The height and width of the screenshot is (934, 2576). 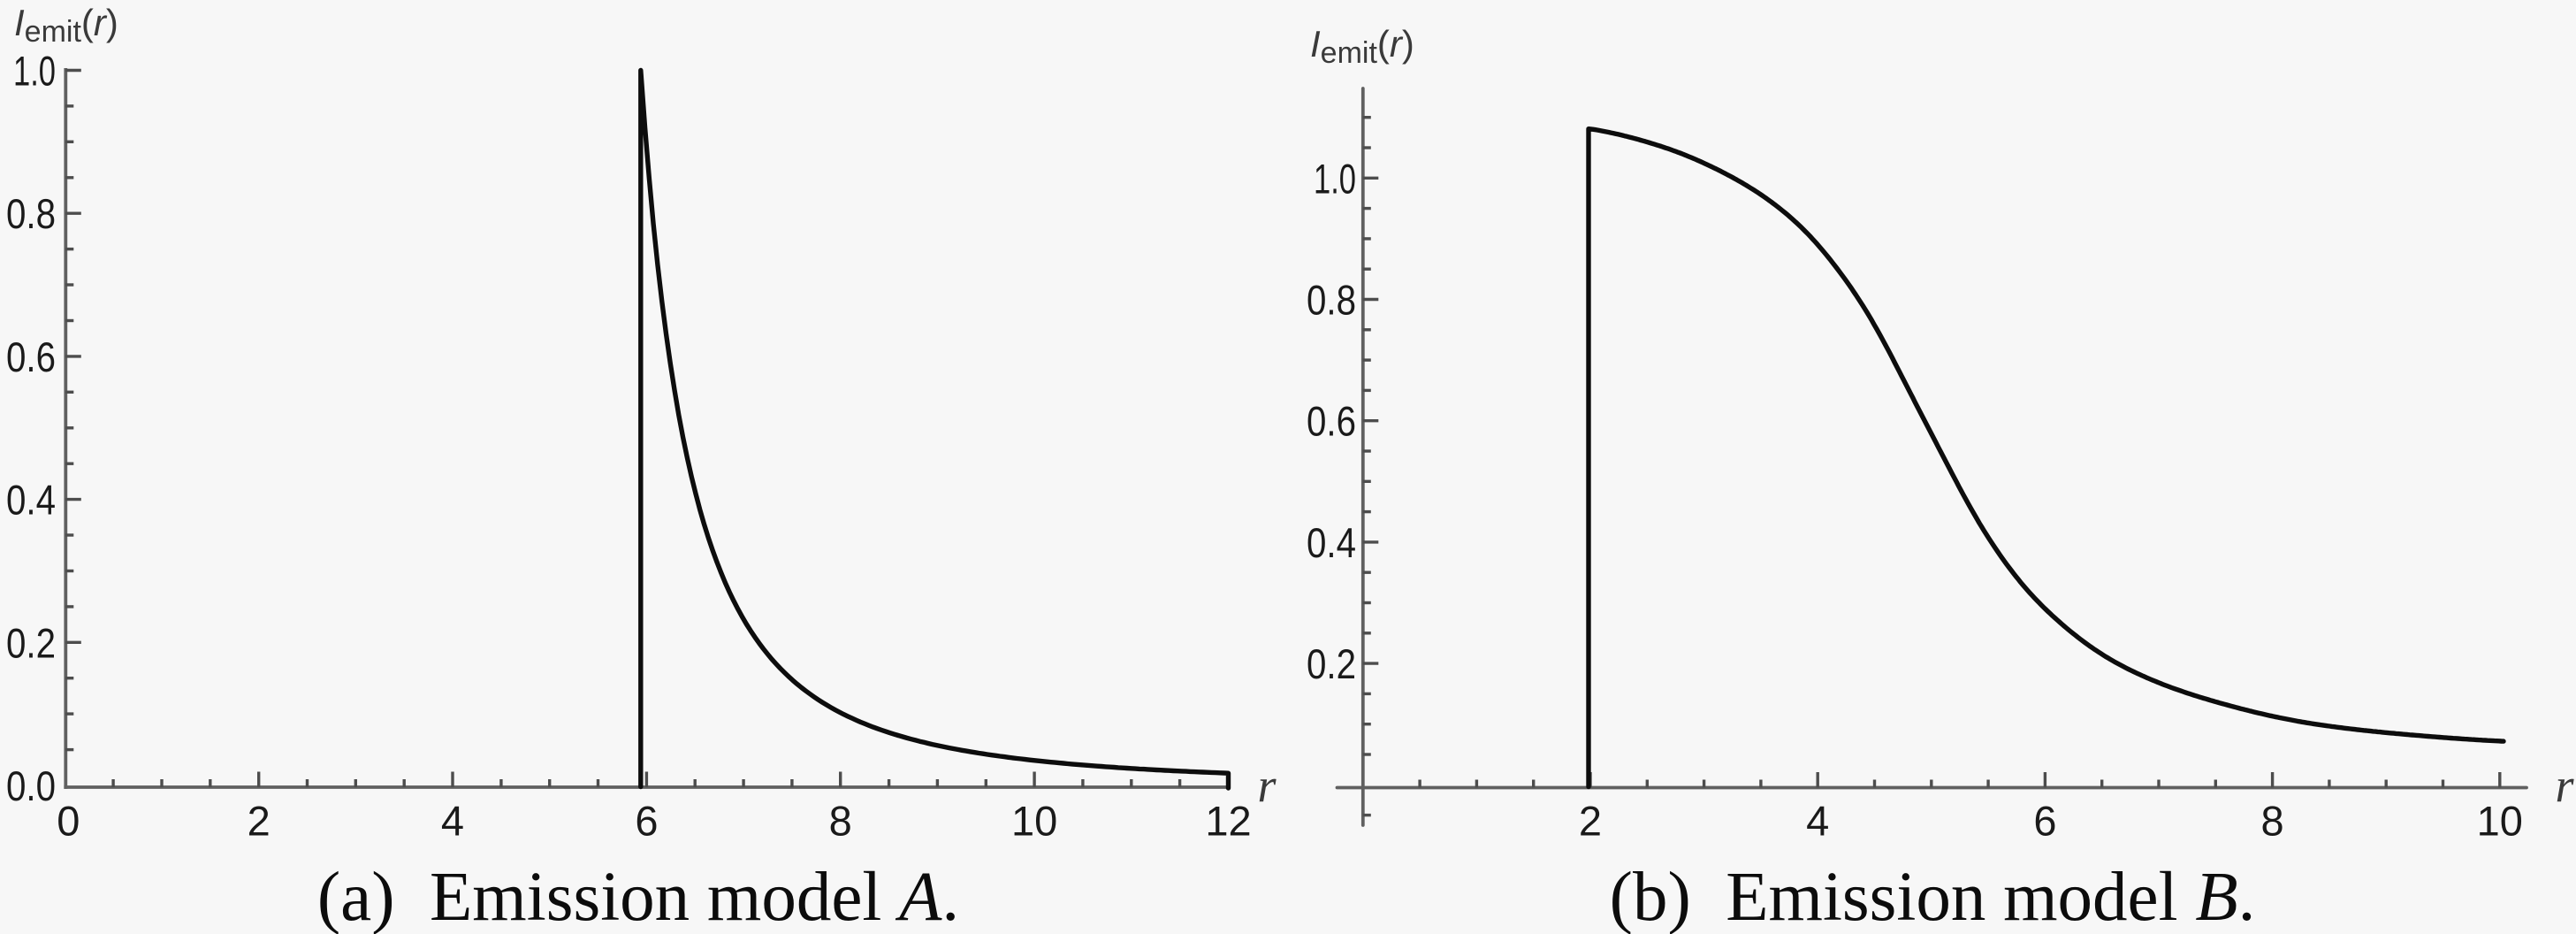 I want to click on svg-text: (b) Emission model B., so click(x=1933, y=897).